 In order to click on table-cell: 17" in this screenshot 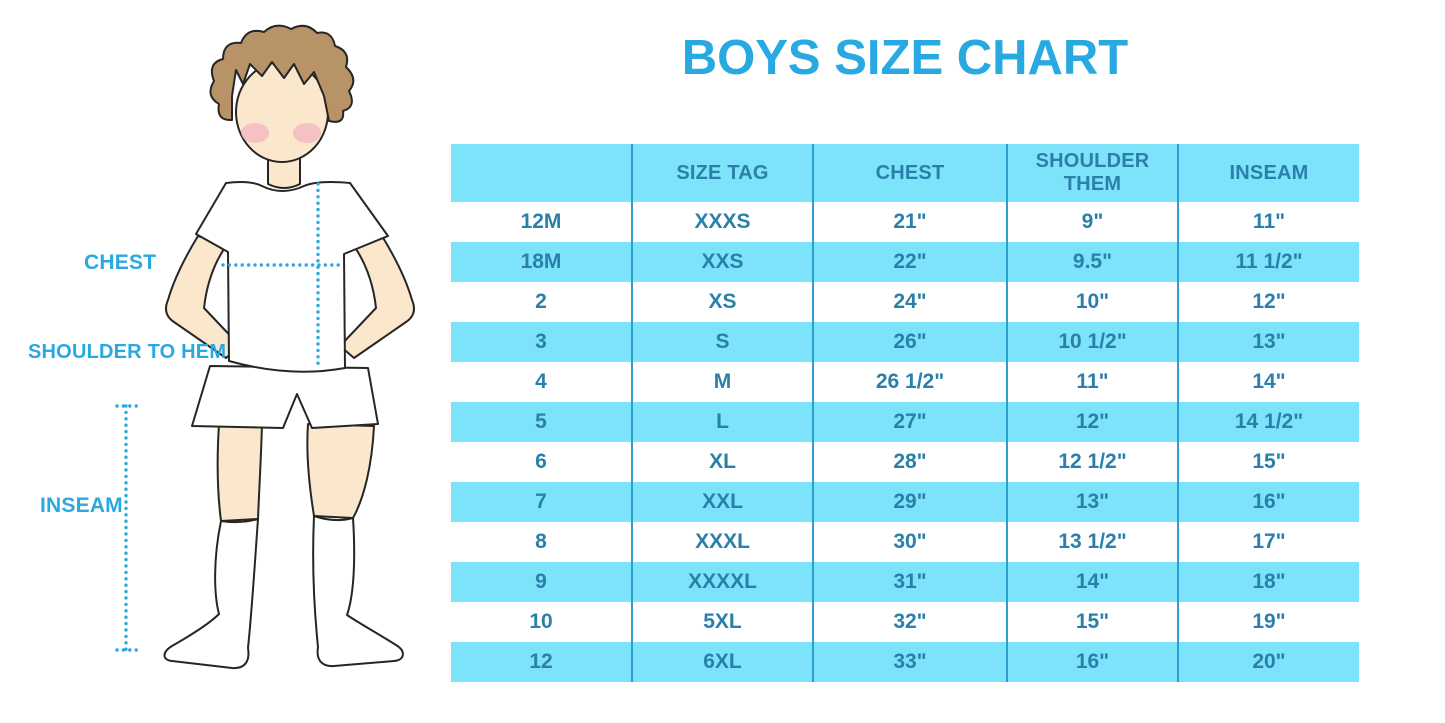, I will do `click(1268, 542)`.